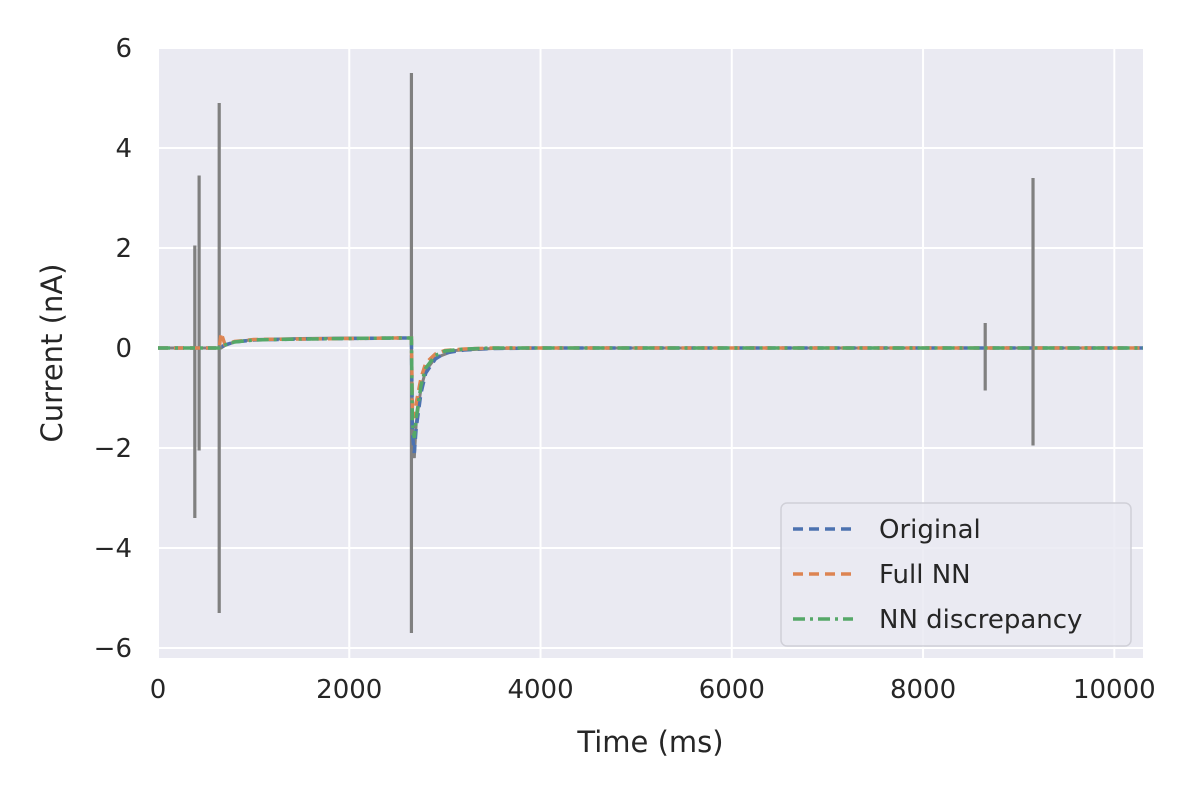 This screenshot has width=1200, height=800. What do you see at coordinates (649, 742) in the screenshot?
I see `x-axis-label: Time (ms)` at bounding box center [649, 742].